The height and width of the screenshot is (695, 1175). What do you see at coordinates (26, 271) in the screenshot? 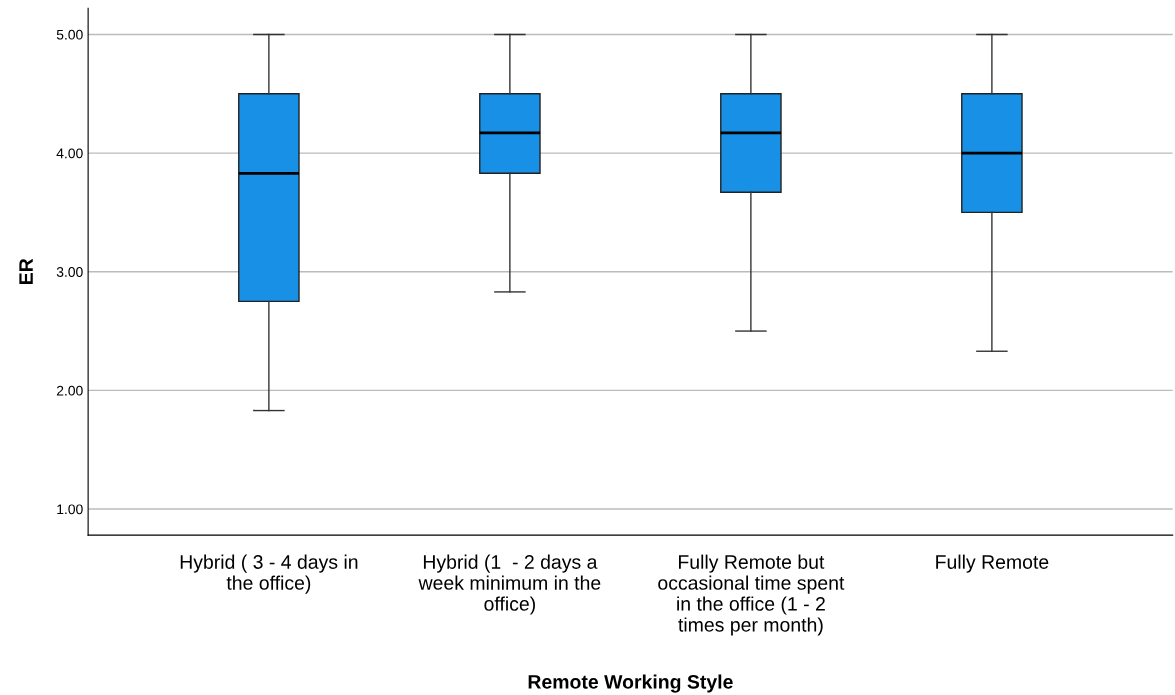
I see `y-axis-title: ER` at bounding box center [26, 271].